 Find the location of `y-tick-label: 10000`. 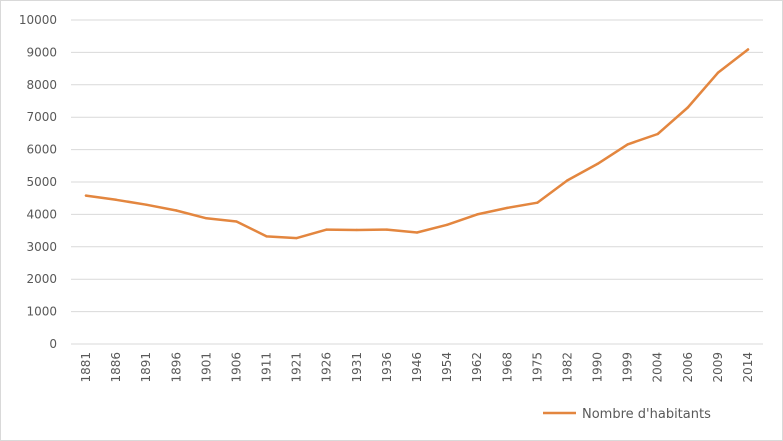

y-tick-label: 10000 is located at coordinates (38, 20).